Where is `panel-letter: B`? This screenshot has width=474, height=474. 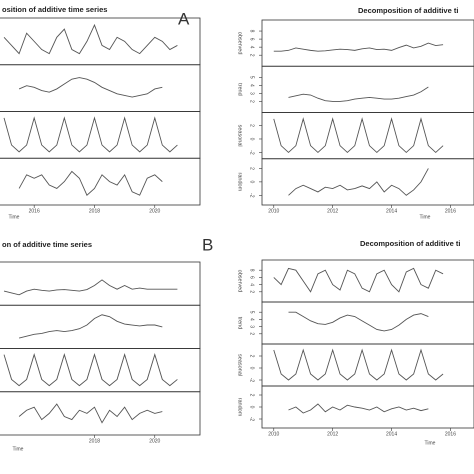 panel-letter: B is located at coordinates (207, 244).